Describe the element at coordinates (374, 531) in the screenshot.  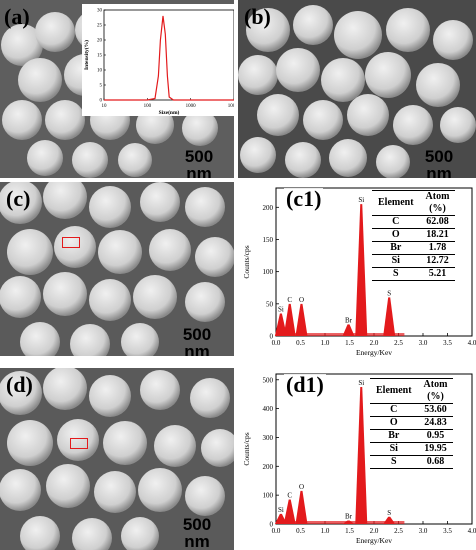
I see `x-tick-label: 2.0` at that location.